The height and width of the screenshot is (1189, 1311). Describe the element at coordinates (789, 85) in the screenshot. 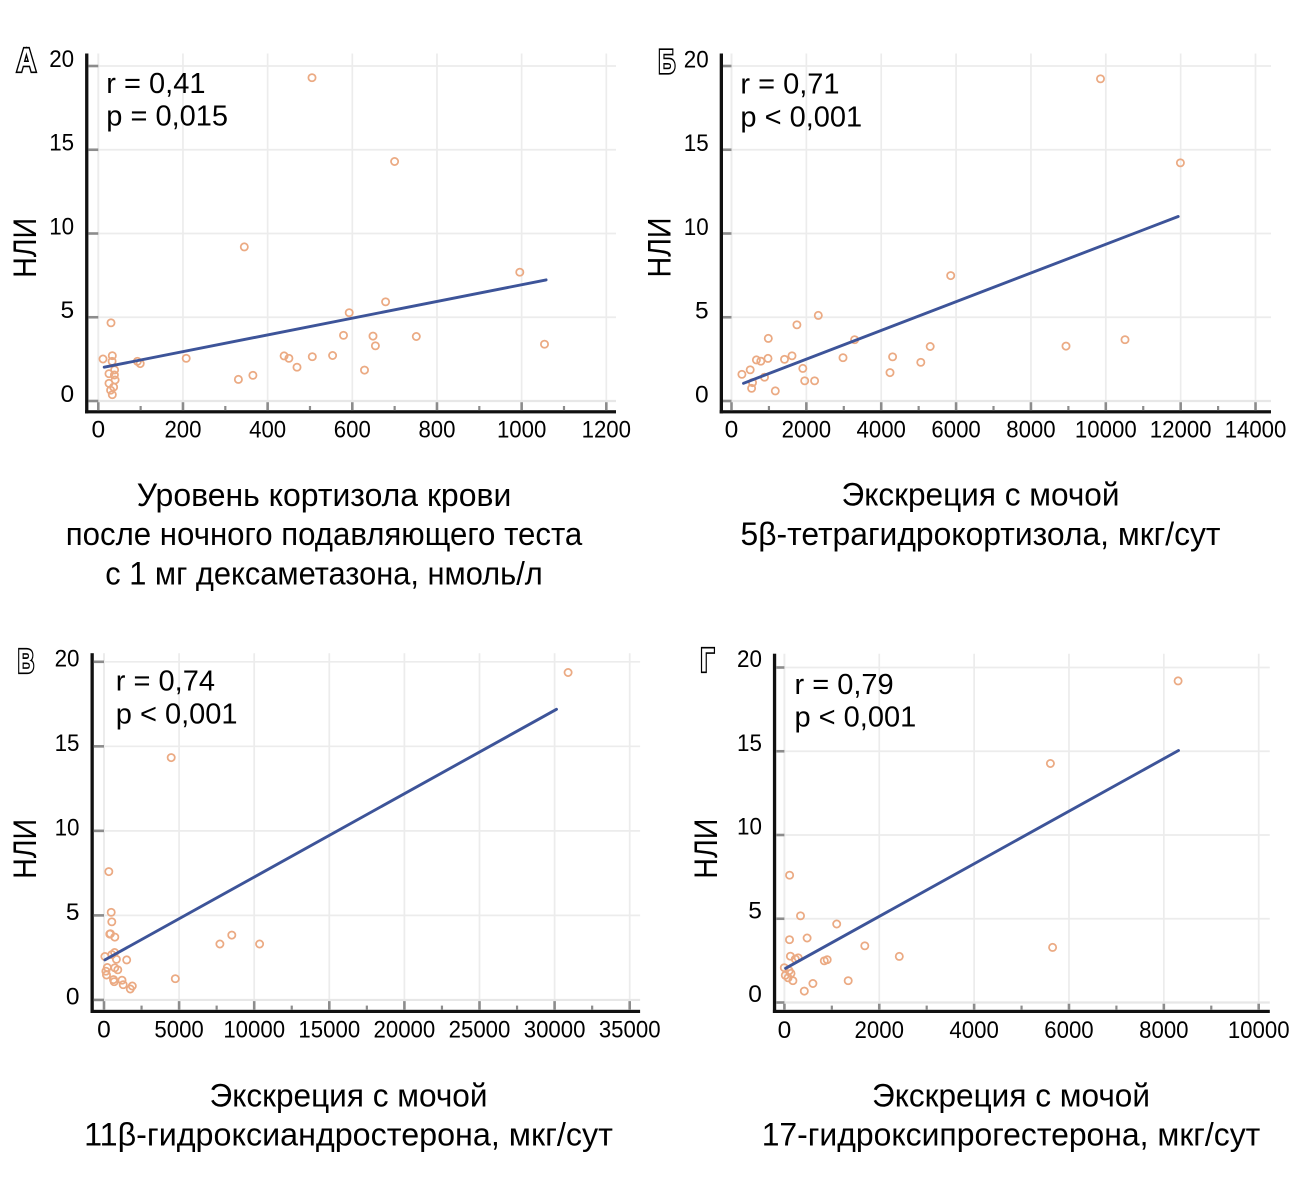

I see `svg-text: r = 0,71` at that location.